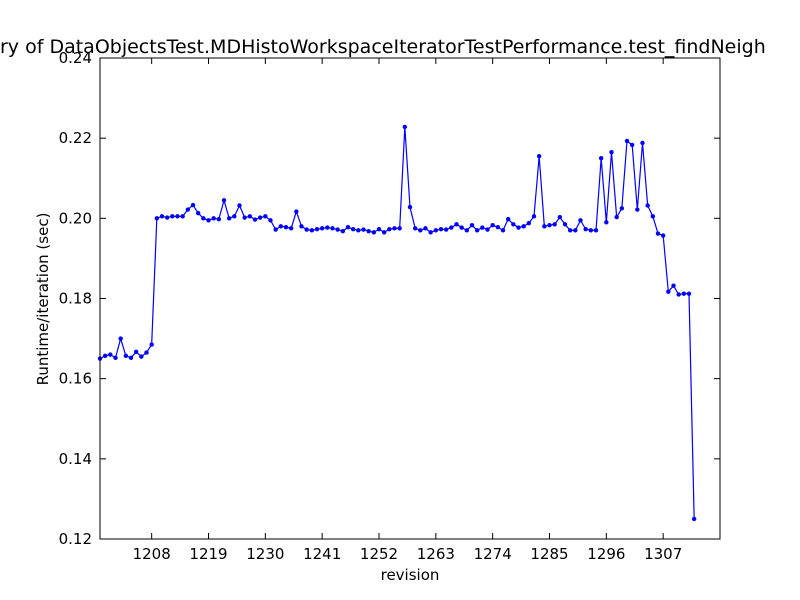 Image resolution: width=800 pixels, height=600 pixels. What do you see at coordinates (663, 554) in the screenshot?
I see `x-tick-label: 1307` at bounding box center [663, 554].